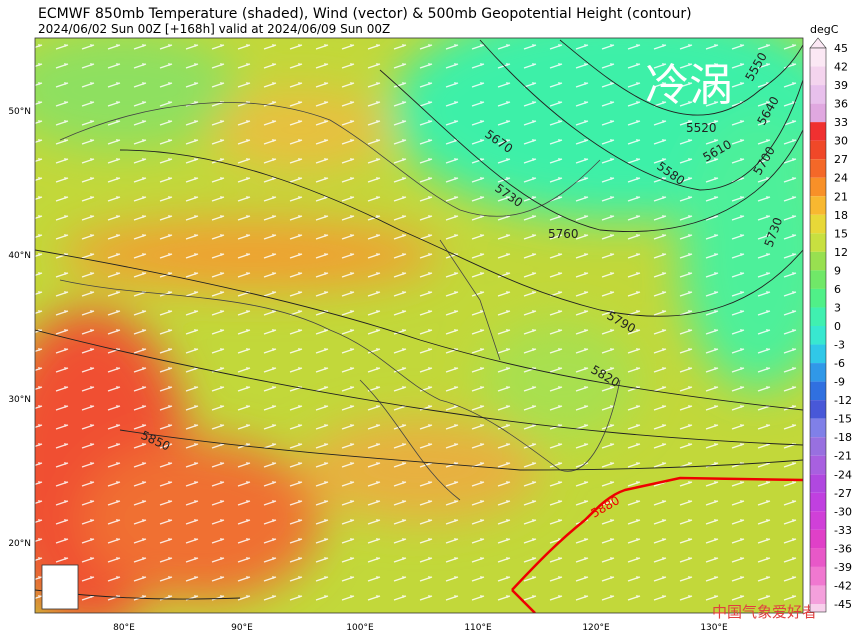 Image resolution: width=863 pixels, height=638 pixels. What do you see at coordinates (60, 587) in the screenshot?
I see `inset-map` at bounding box center [60, 587].